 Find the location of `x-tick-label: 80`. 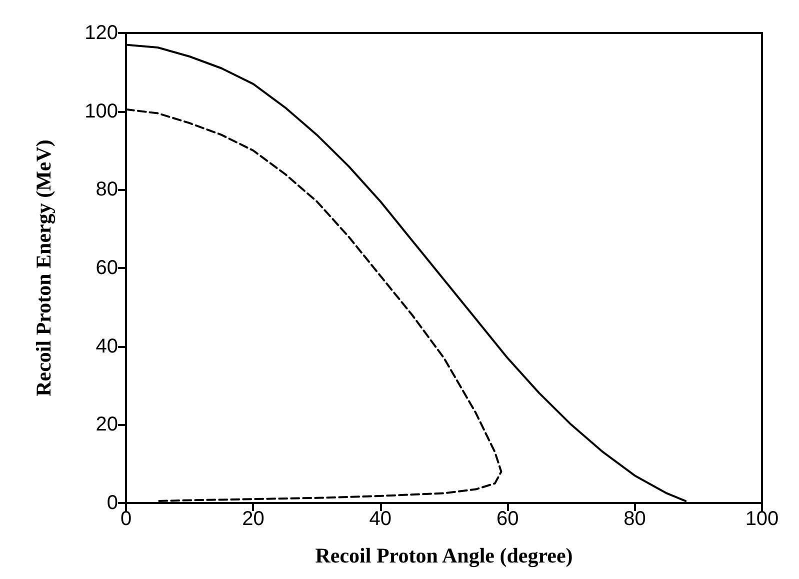

x-tick-label: 80 is located at coordinates (635, 519).